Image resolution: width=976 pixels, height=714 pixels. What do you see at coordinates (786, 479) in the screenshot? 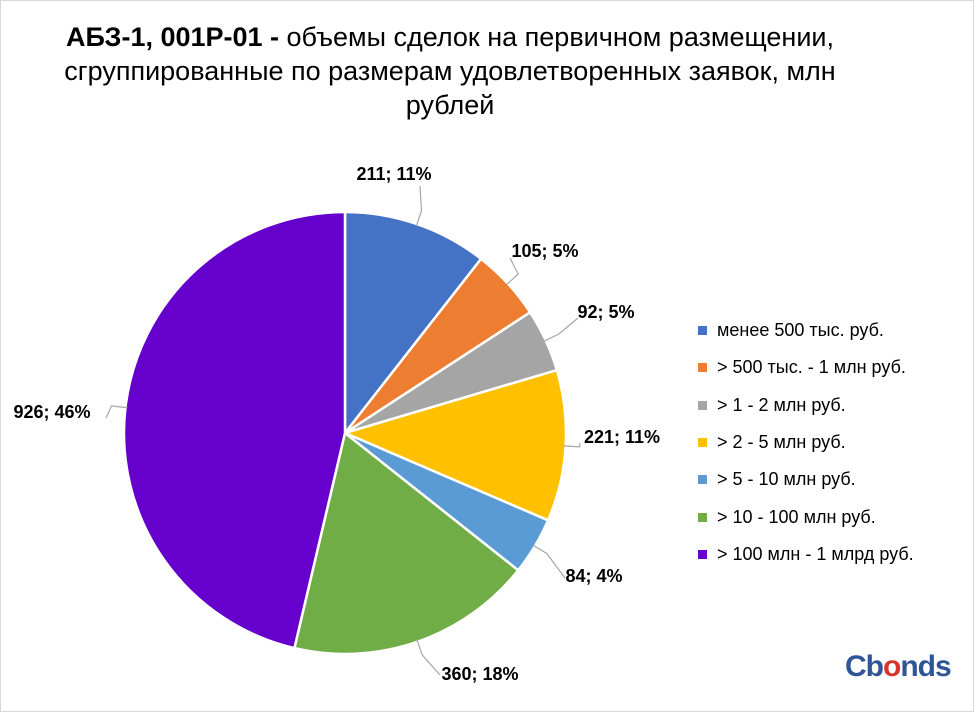
I see `legend-label: > 5 - 10 млн руб.` at bounding box center [786, 479].